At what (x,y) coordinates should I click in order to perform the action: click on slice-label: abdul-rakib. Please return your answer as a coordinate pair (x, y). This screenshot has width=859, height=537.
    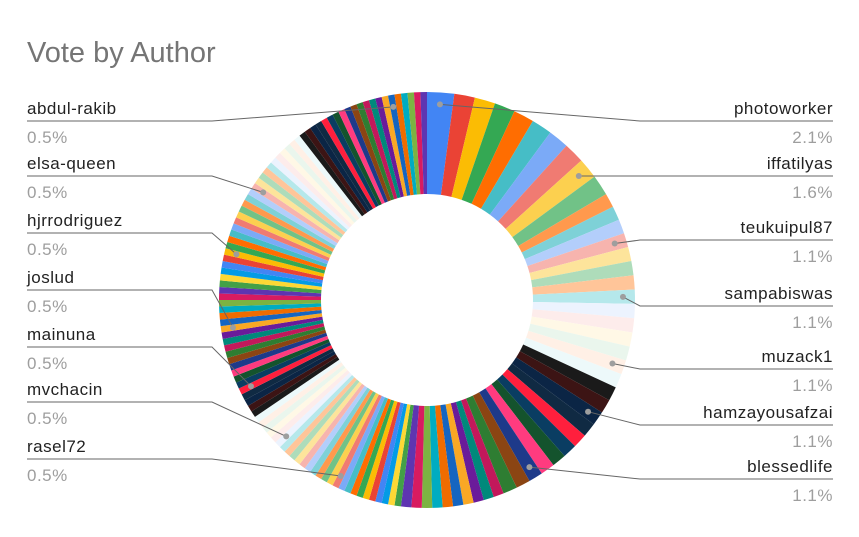
    Looking at the image, I should click on (72, 108).